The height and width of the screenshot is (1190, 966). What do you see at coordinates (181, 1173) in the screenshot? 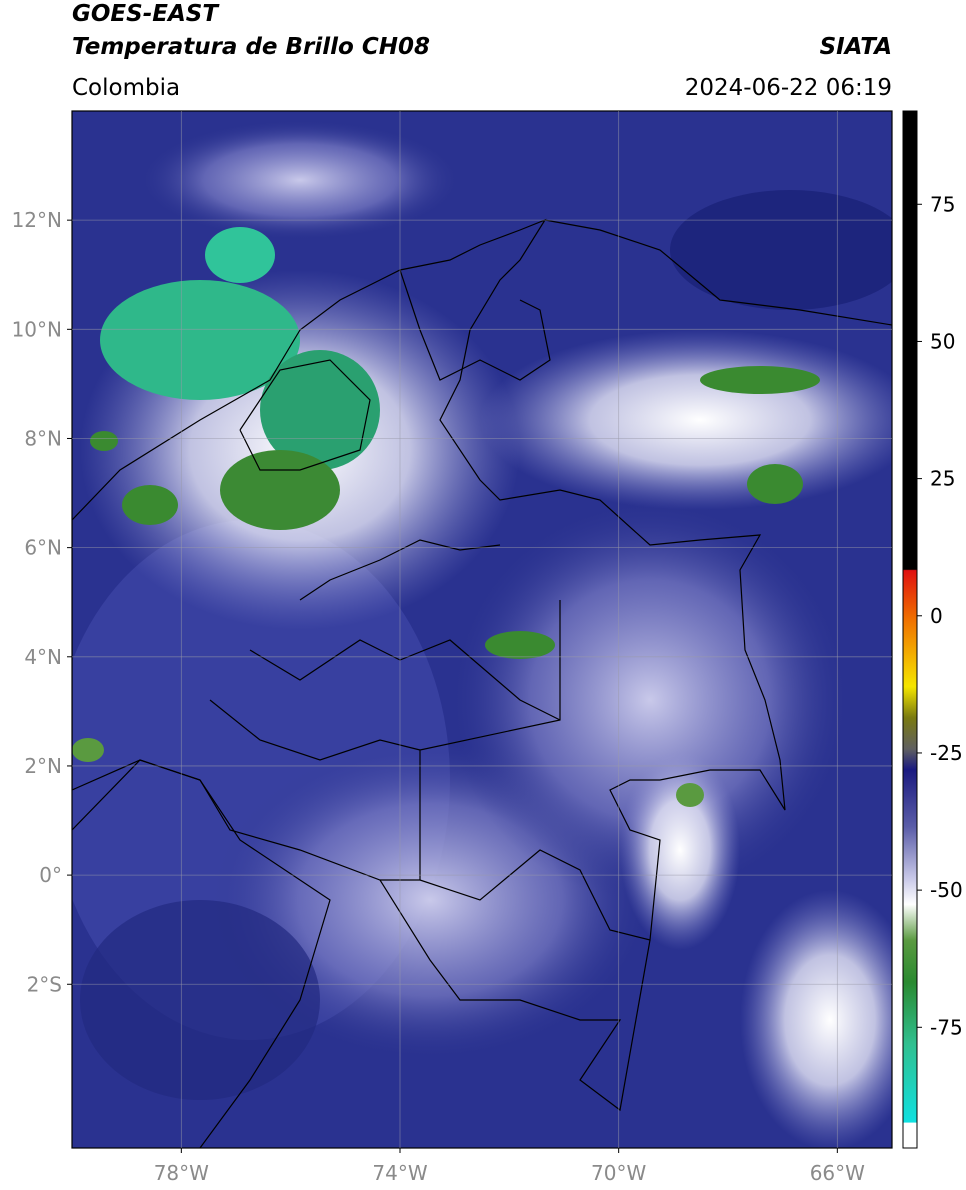
I see `lon-tick-label: 78°W` at bounding box center [181, 1173].